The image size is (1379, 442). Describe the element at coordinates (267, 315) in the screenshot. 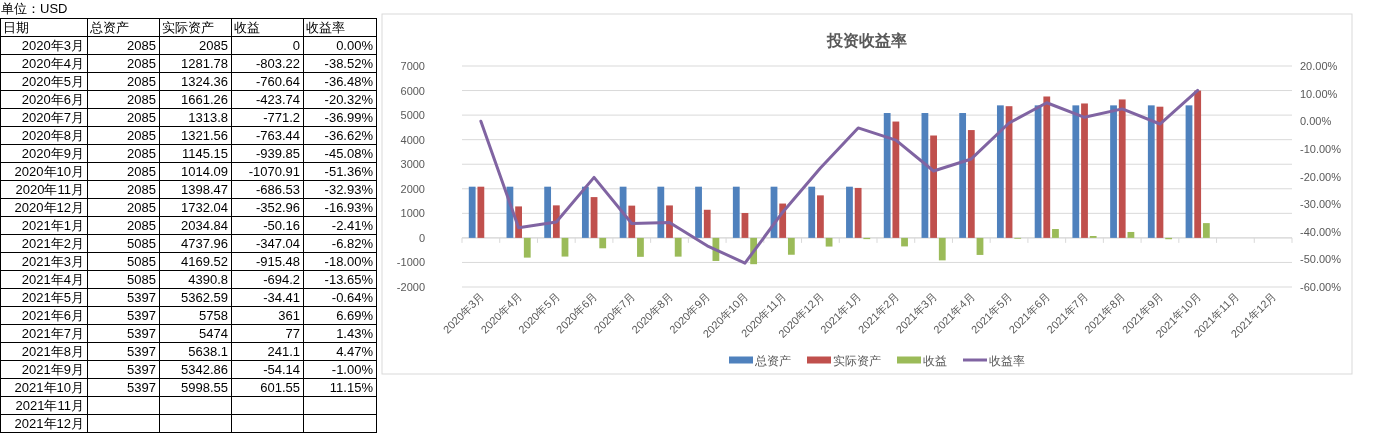

I see `data-label: 361` at that location.